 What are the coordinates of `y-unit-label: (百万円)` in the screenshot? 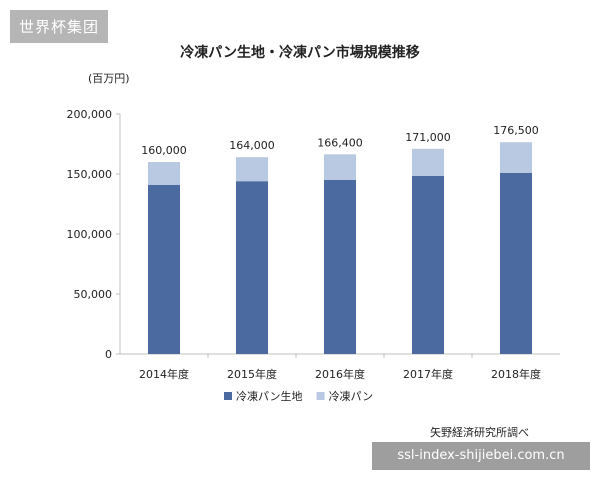 It's located at (109, 78).